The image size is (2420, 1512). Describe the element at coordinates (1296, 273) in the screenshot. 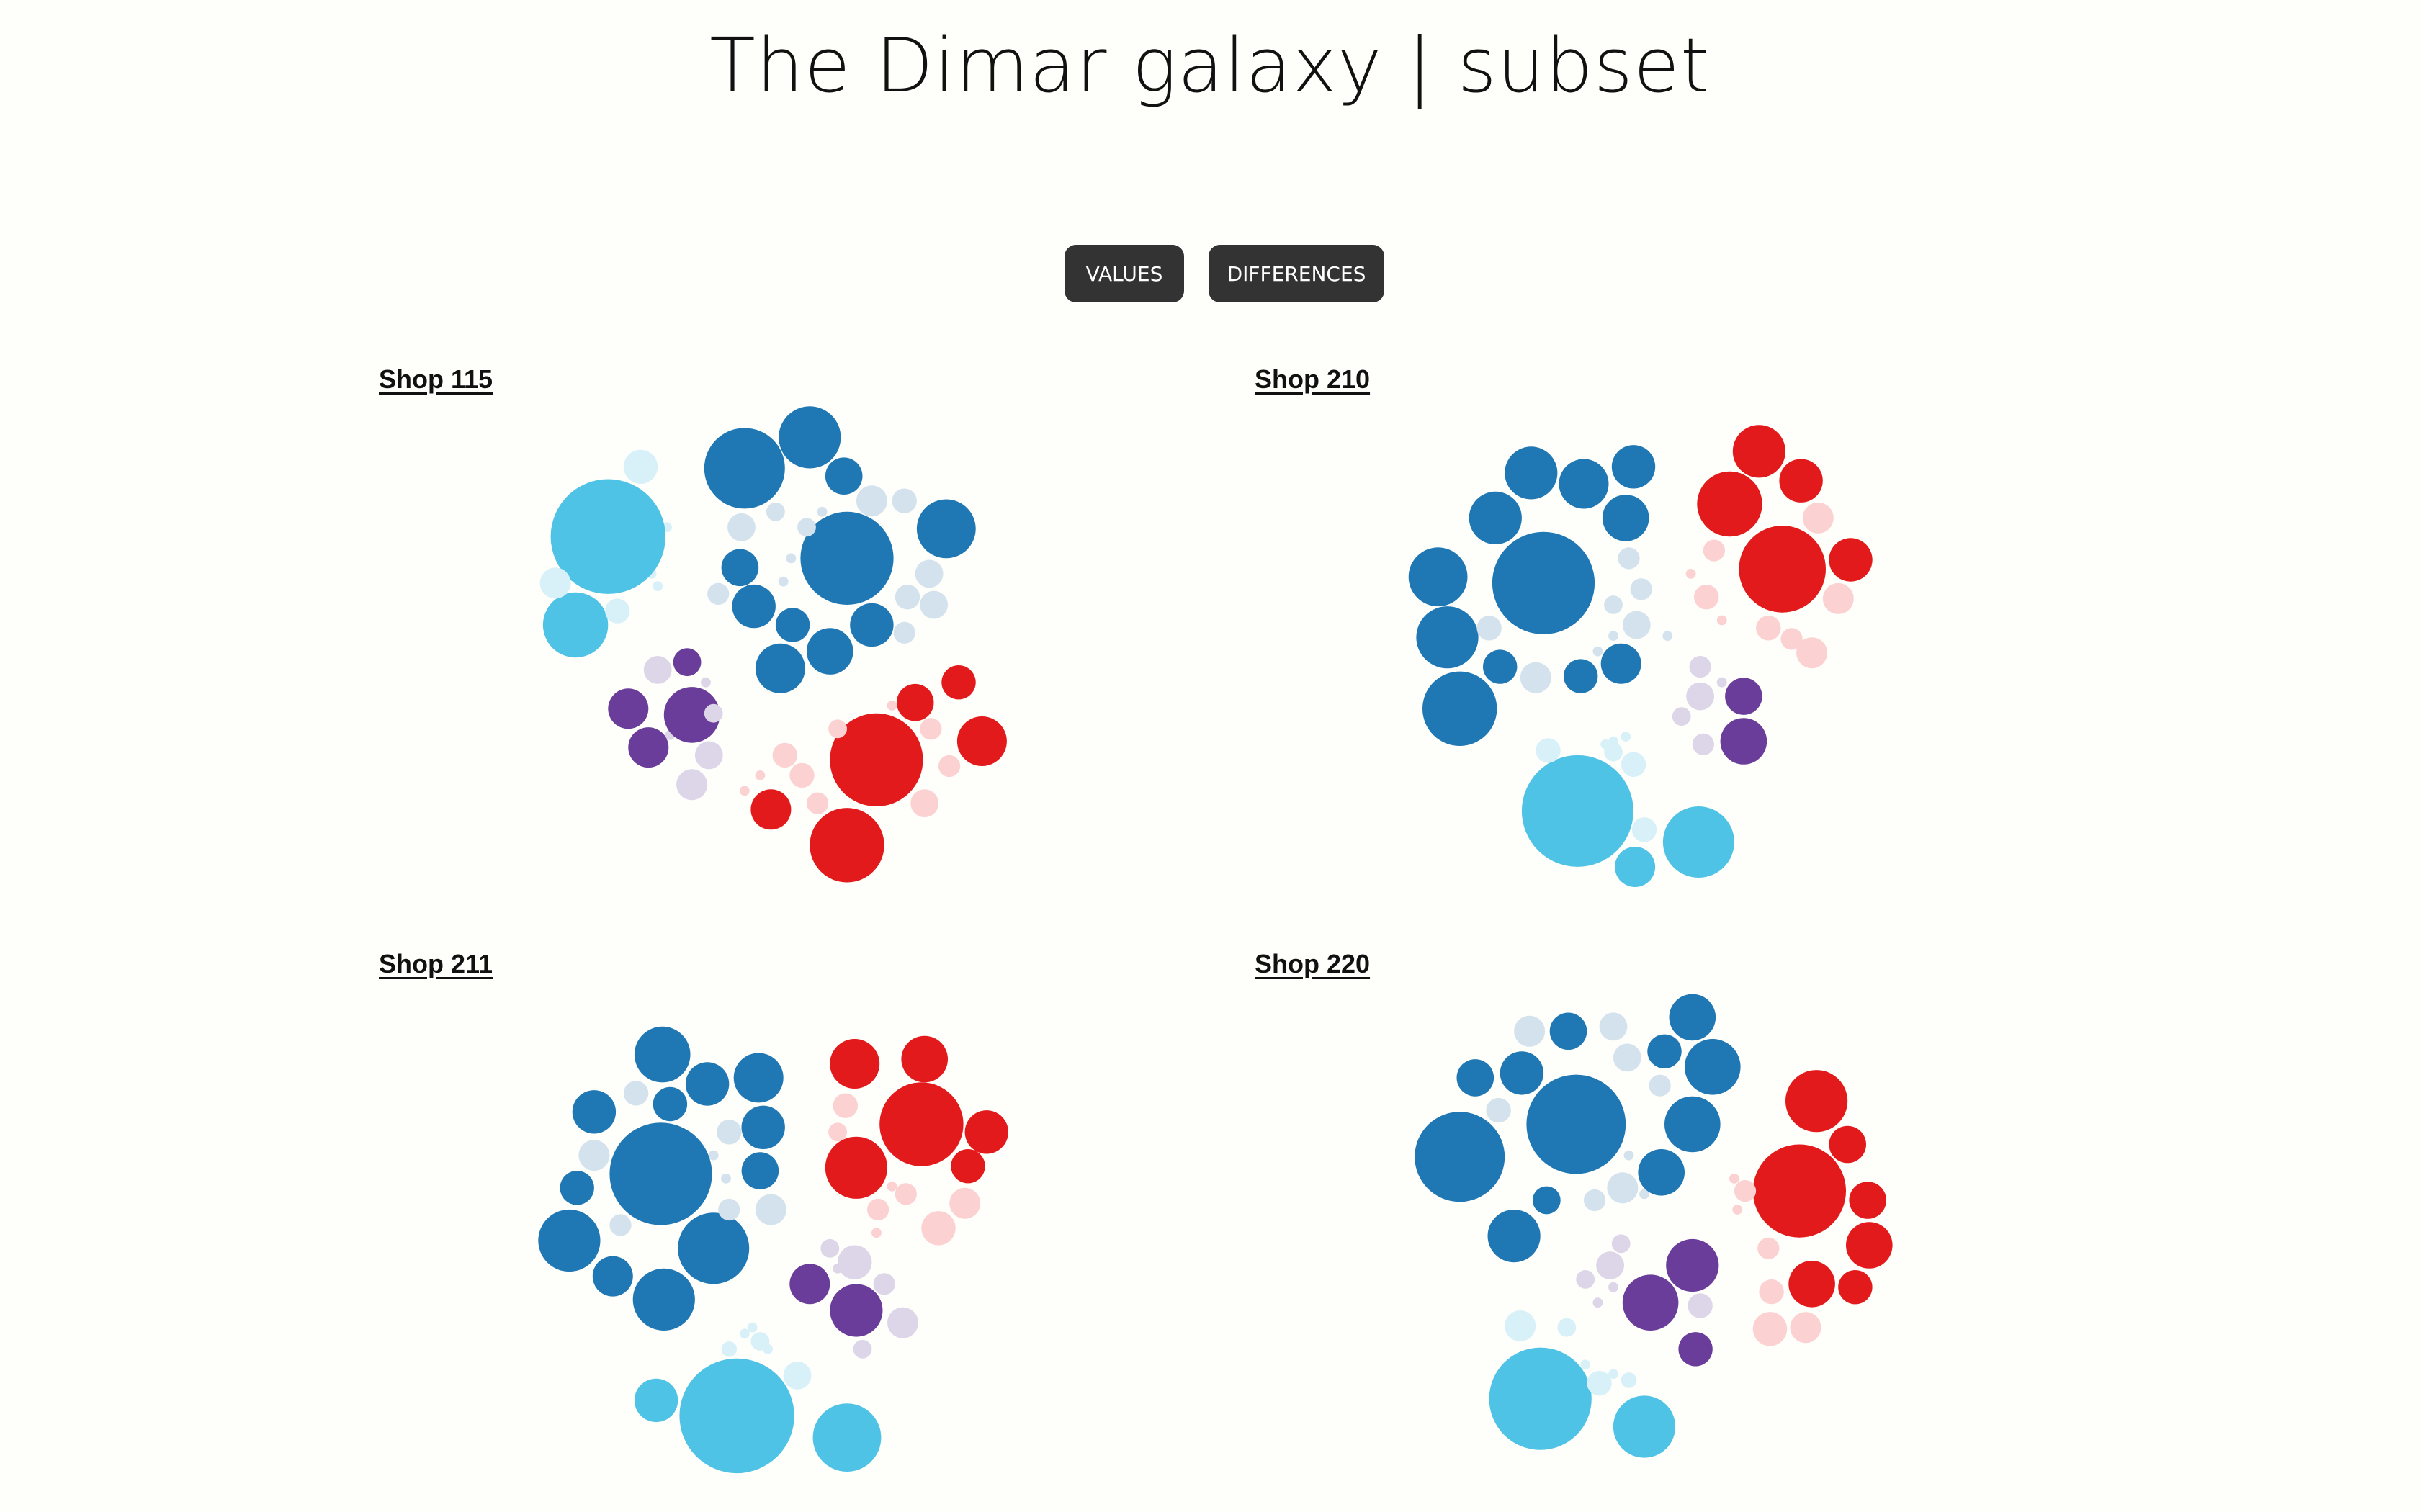

I see `differences-button: DIFFERENCES` at that location.